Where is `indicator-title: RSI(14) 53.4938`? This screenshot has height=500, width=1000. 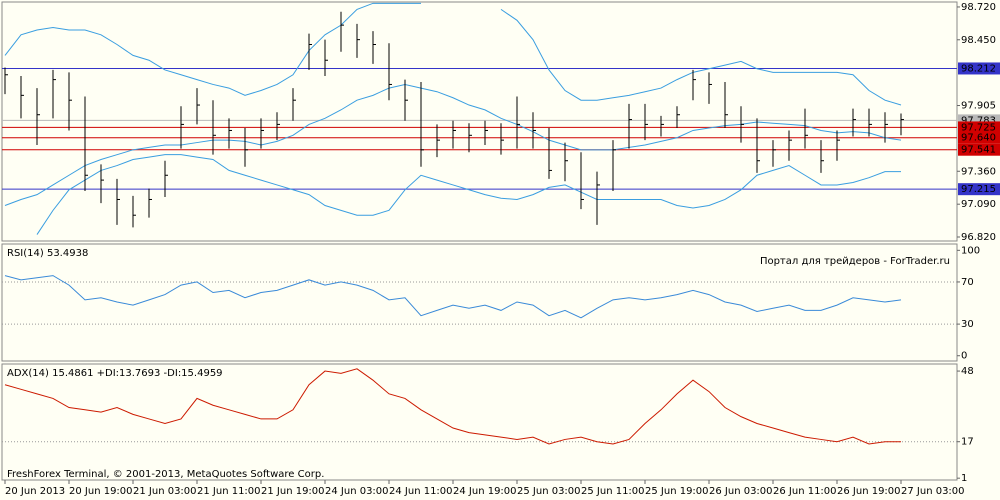 indicator-title: RSI(14) 53.4938 is located at coordinates (47, 253).